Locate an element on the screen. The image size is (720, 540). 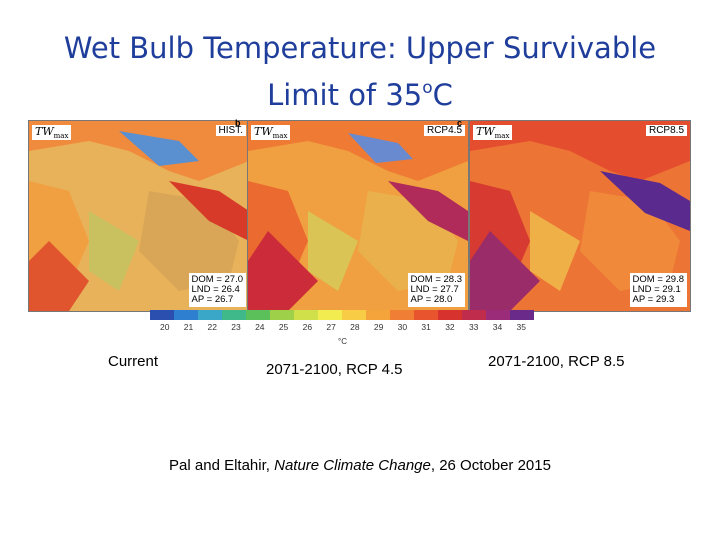
colorbar-tick-label: 33 is located at coordinates (473, 327).